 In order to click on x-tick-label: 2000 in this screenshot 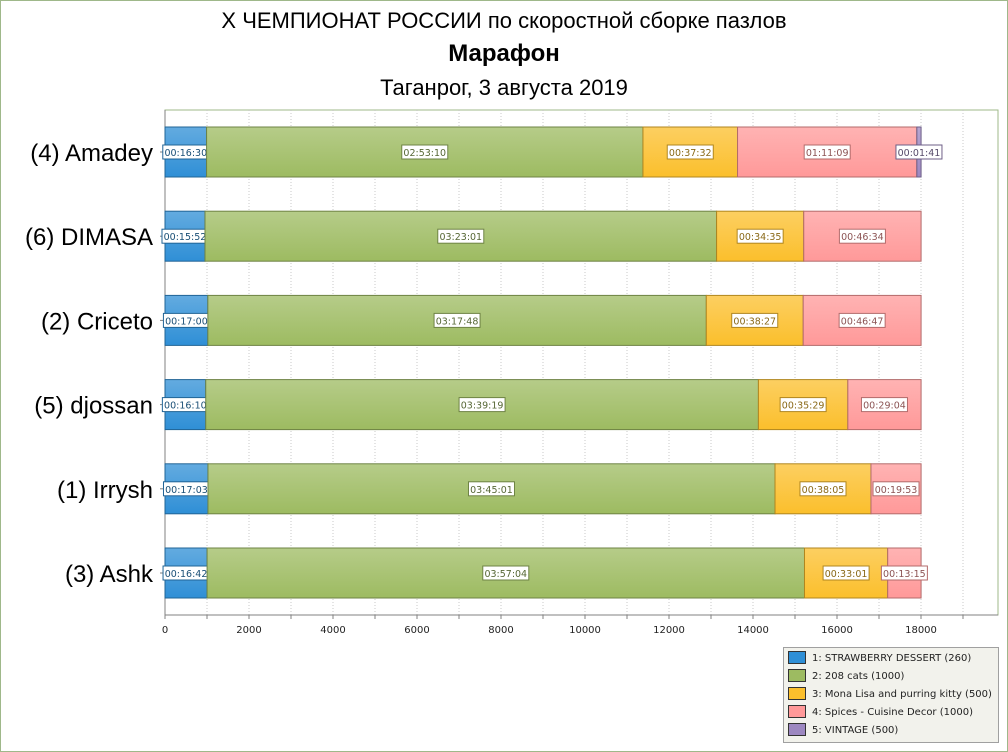, I will do `click(248, 630)`.